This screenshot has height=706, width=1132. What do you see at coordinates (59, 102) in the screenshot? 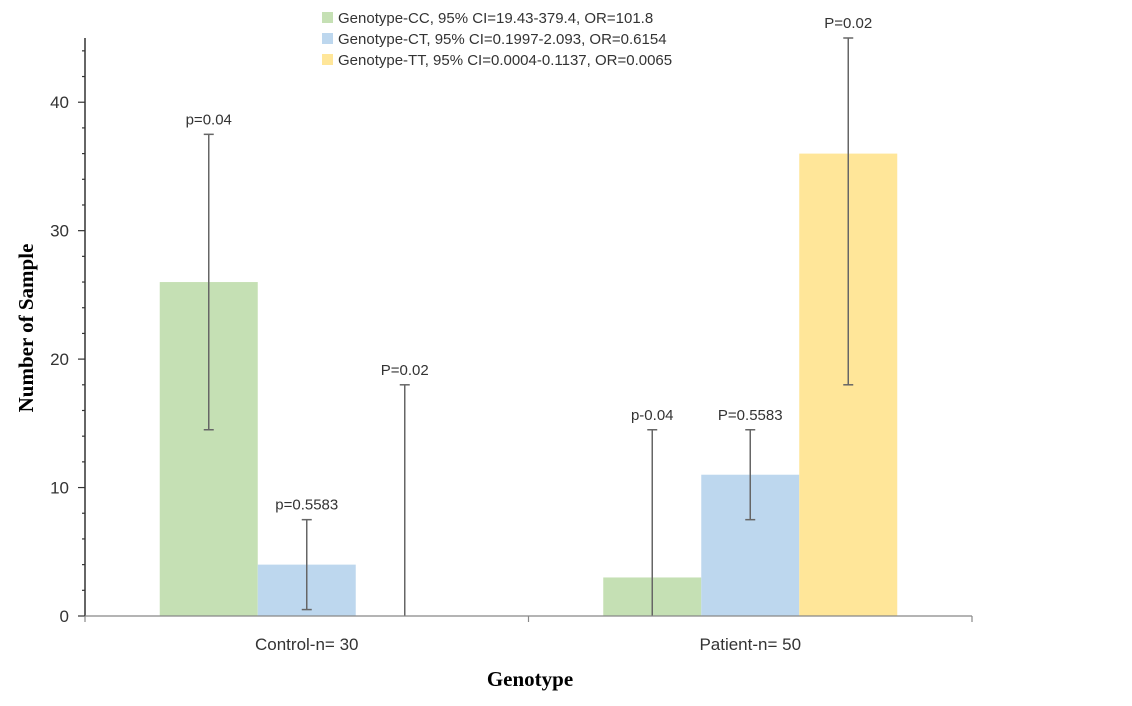
I see `y-tick-label: 40` at bounding box center [59, 102].